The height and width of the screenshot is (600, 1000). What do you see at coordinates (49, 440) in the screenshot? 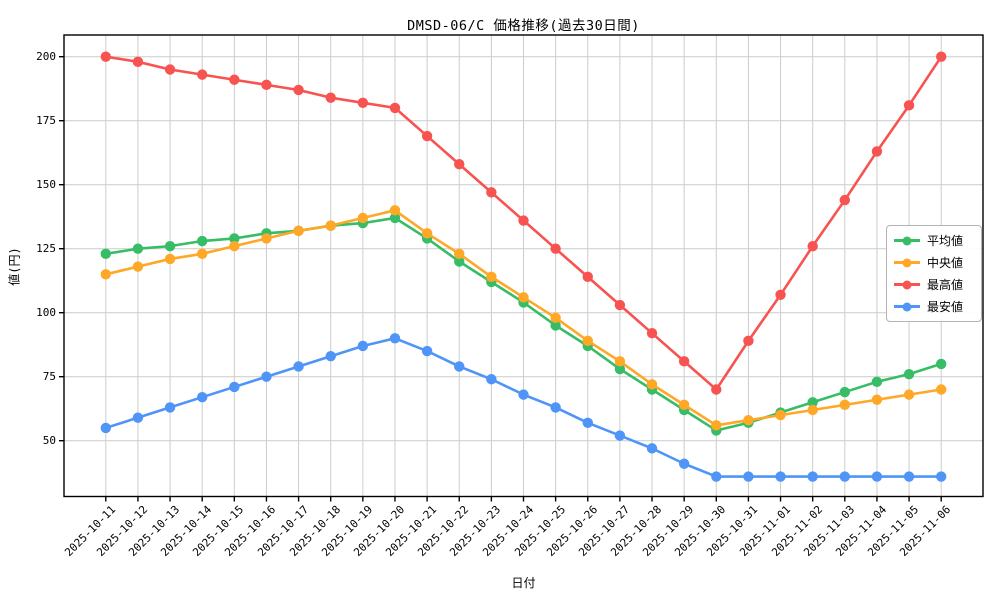
I see `y-tick-label: 50` at bounding box center [49, 440].